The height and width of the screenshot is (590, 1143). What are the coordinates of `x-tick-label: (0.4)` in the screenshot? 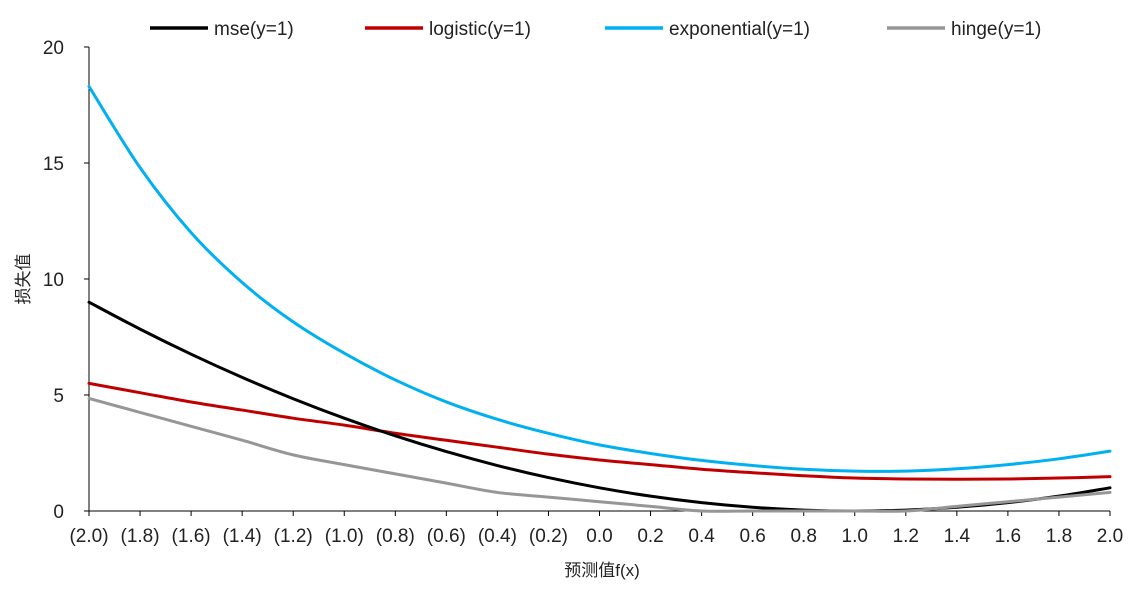 It's located at (497, 536).